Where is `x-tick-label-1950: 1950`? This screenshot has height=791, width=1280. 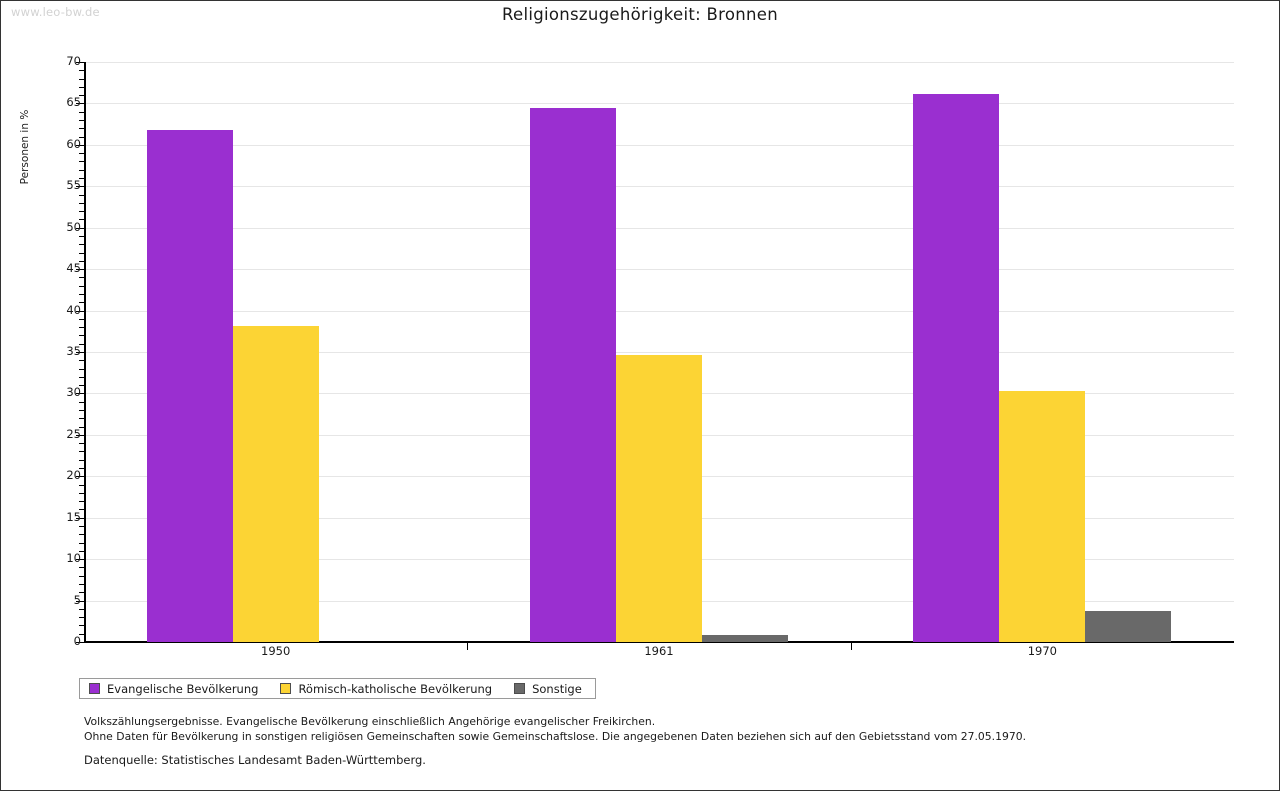
x-tick-label-1950: 1950 is located at coordinates (276, 651).